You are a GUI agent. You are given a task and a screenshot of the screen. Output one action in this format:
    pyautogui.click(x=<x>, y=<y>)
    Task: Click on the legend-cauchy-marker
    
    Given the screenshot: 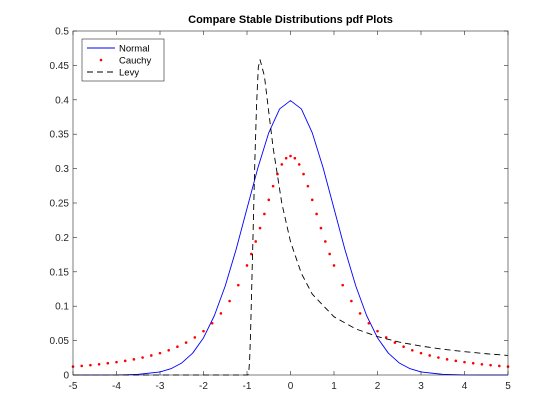 What is the action you would take?
    pyautogui.click(x=101, y=60)
    